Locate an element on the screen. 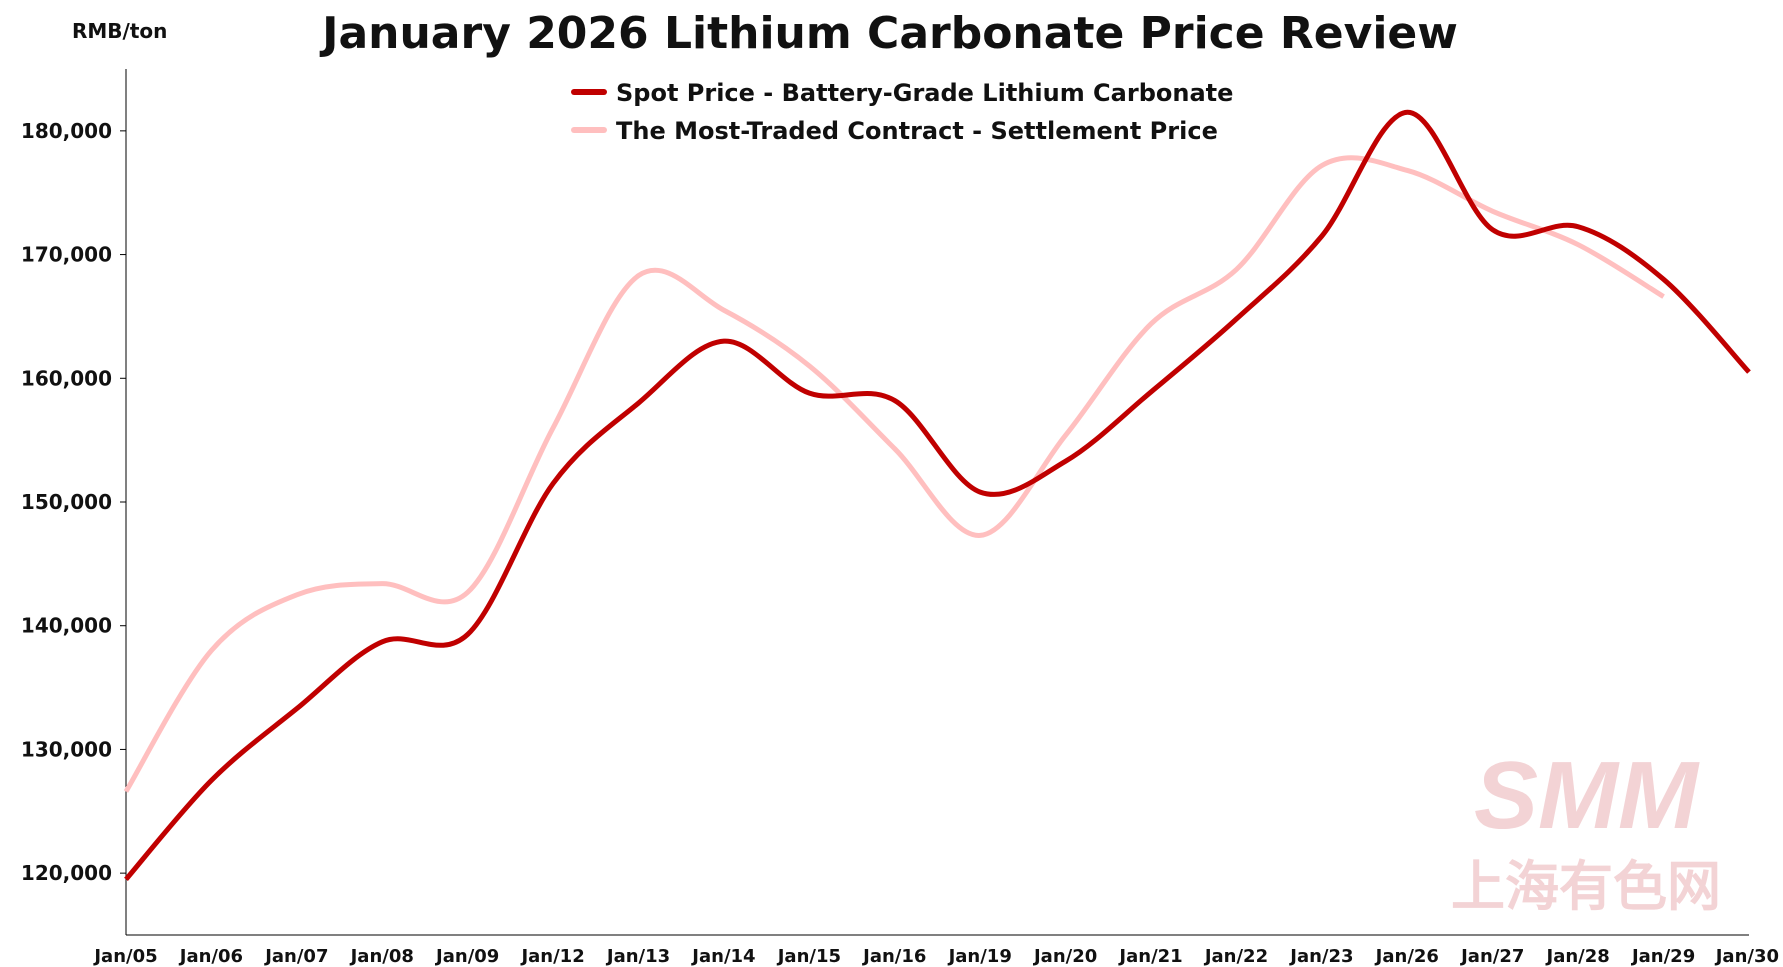 The image size is (1783, 967). y-axis-unit-label: RMB/ton is located at coordinates (119, 31).